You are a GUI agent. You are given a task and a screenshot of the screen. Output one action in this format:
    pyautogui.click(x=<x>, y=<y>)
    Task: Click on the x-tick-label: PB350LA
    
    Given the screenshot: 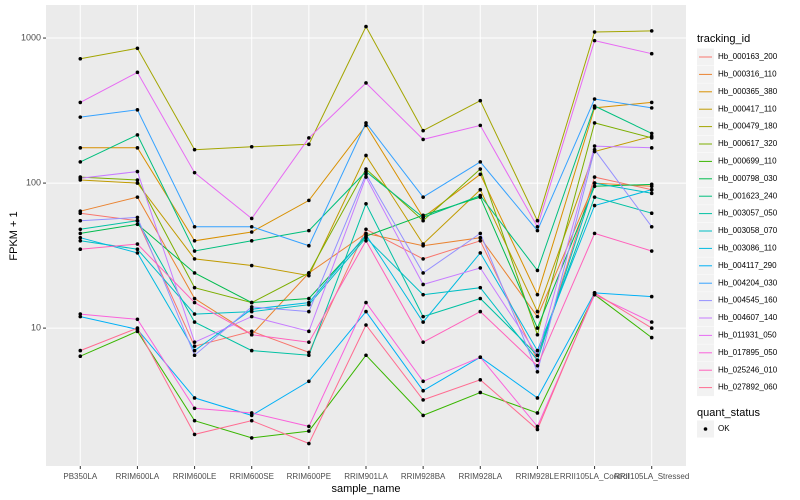 What is the action you would take?
    pyautogui.click(x=80, y=476)
    